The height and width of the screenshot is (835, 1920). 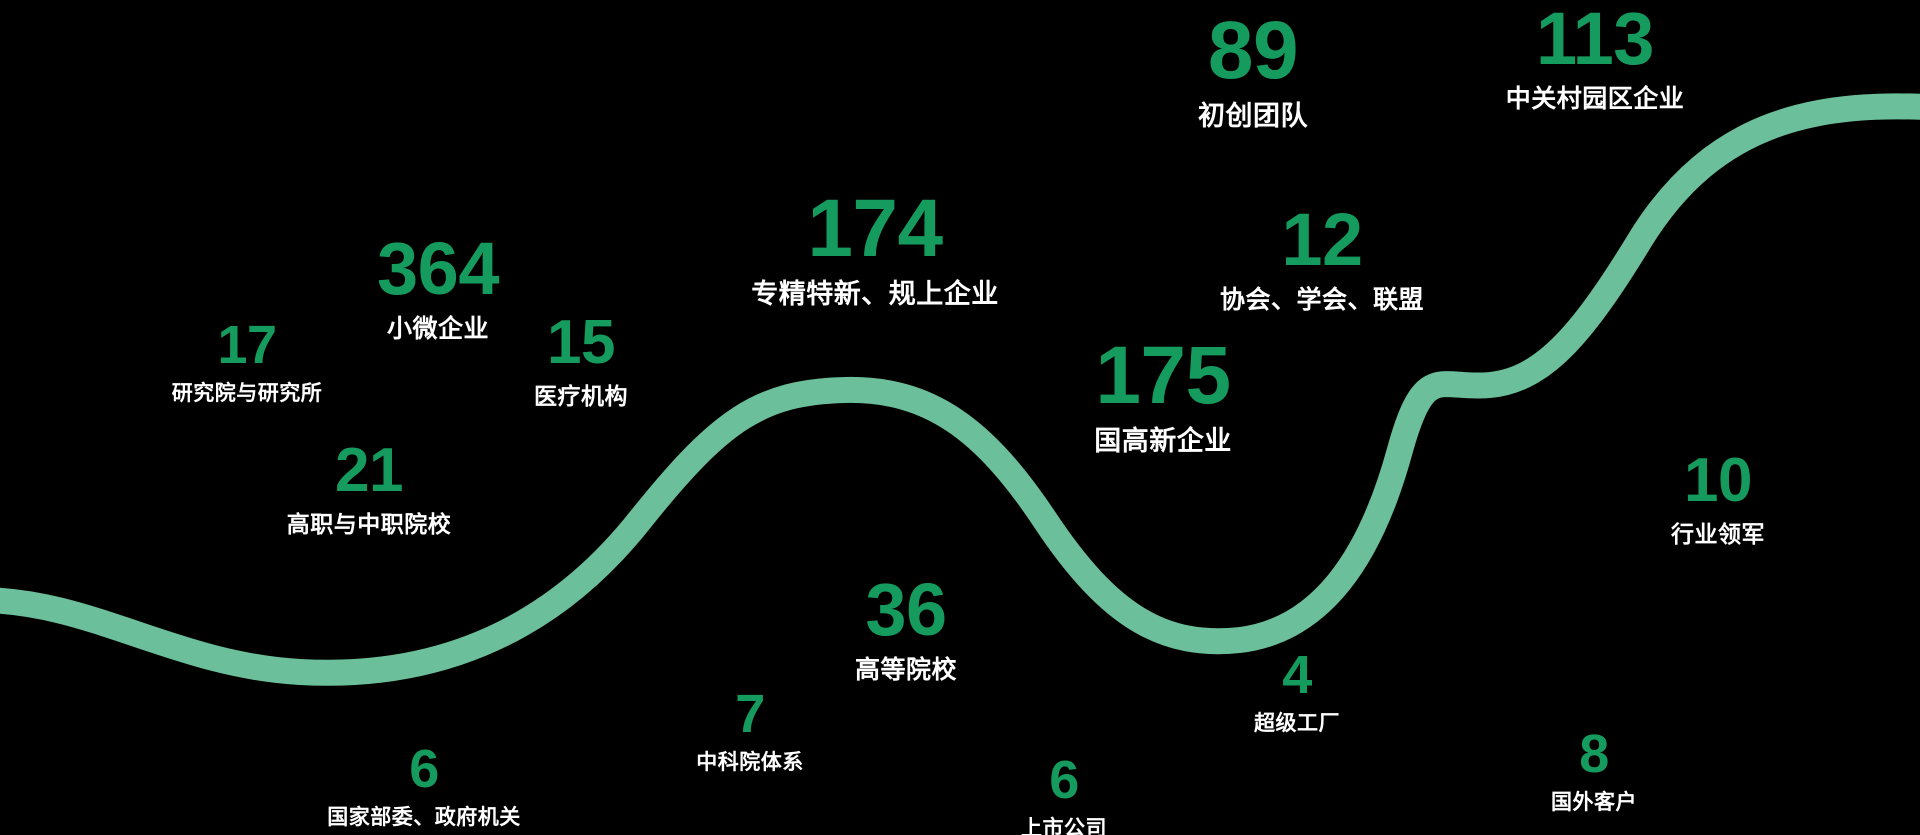 I want to click on stat-item: 17 研究院与研究所, so click(x=247, y=361).